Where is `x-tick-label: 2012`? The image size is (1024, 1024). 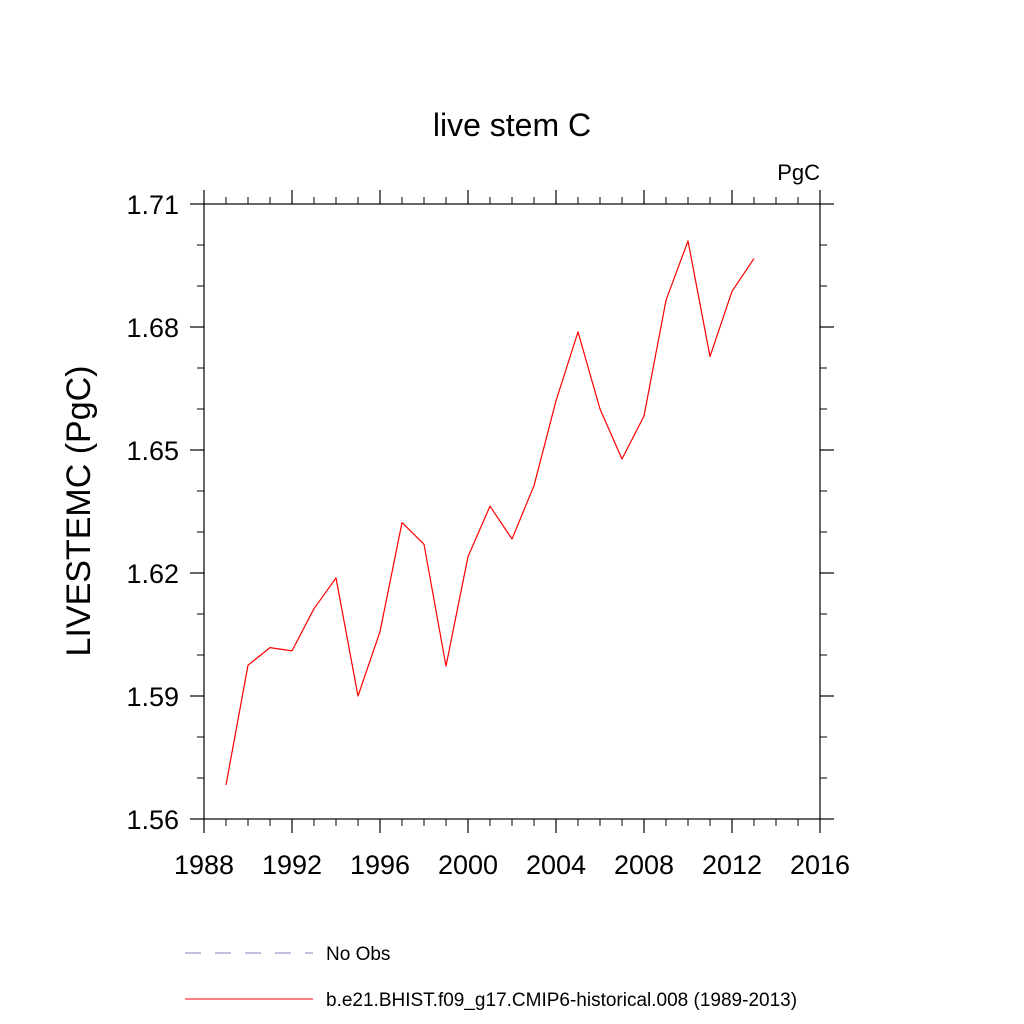
x-tick-label: 2012 is located at coordinates (732, 865).